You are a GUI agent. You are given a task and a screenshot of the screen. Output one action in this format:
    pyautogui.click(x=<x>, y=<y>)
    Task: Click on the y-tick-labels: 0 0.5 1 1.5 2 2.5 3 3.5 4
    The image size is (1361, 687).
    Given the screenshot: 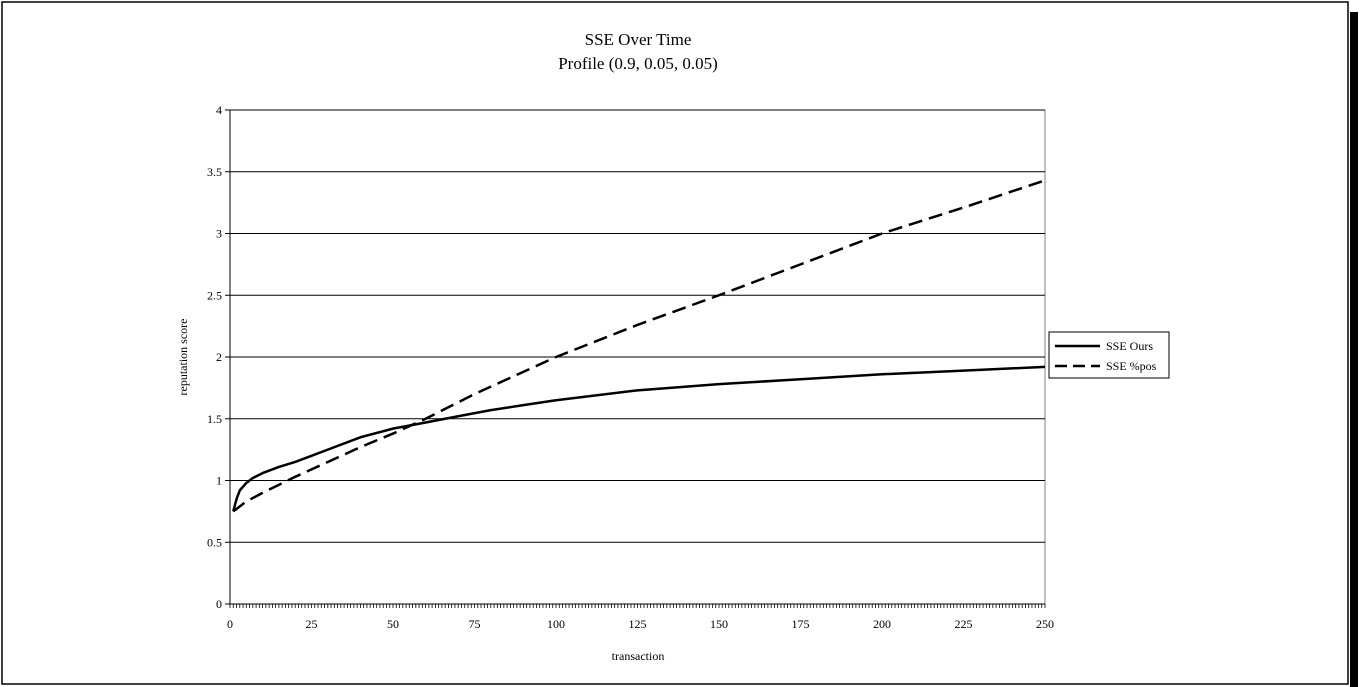 What is the action you would take?
    pyautogui.click(x=218, y=357)
    